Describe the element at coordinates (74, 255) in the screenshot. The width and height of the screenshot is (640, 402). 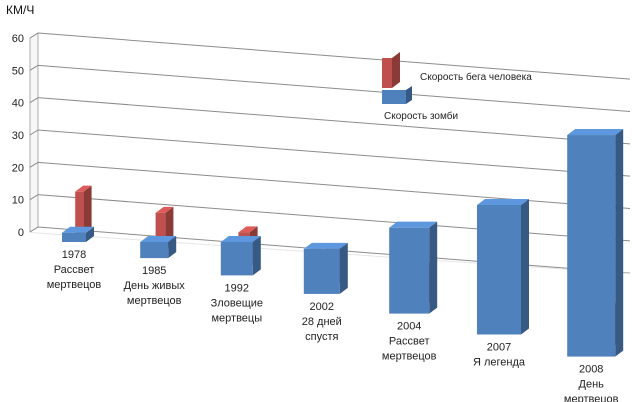
I see `x-category-label-line: 1978` at that location.